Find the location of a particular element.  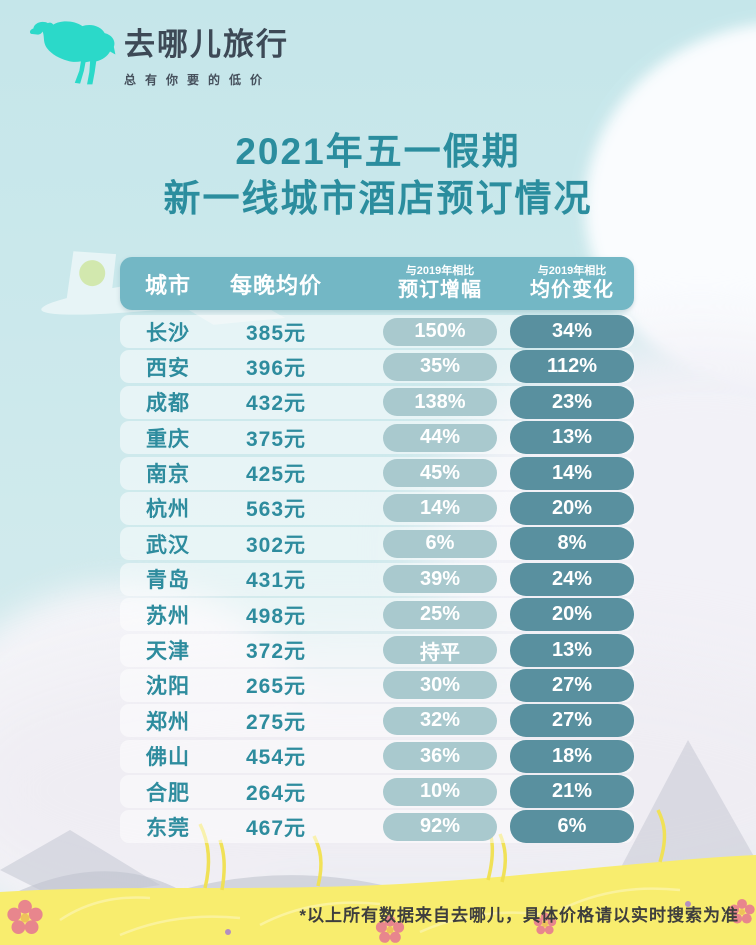

booking-growth-pill: 150% is located at coordinates (440, 331).